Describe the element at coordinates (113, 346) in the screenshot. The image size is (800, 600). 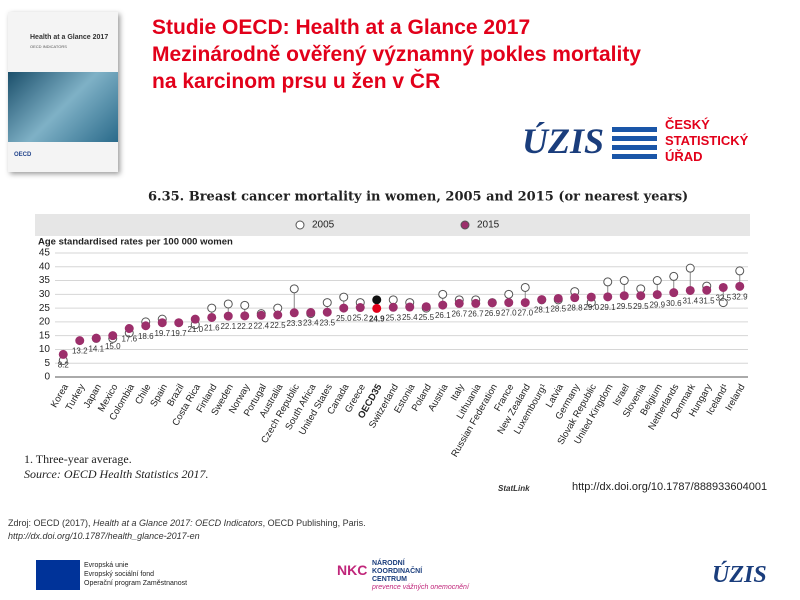
I see `value-label: 15.0` at that location.